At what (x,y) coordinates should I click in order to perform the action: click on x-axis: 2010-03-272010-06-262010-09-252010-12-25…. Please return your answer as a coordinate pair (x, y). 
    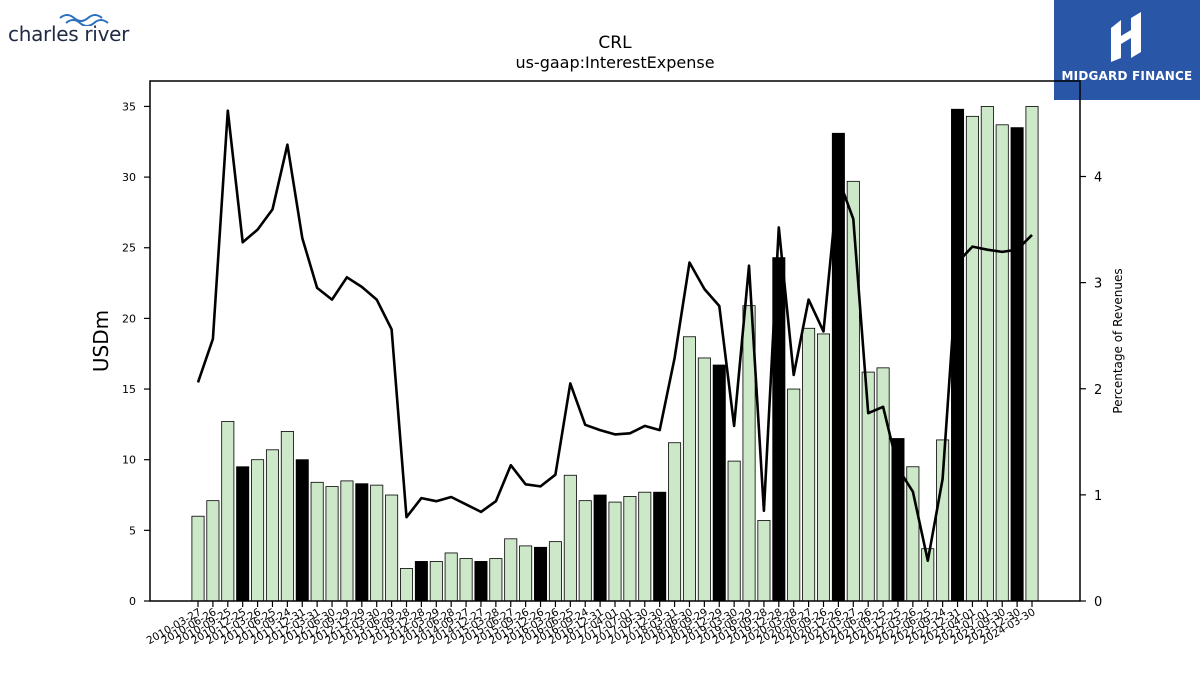
    Looking at the image, I should click on (591, 624).